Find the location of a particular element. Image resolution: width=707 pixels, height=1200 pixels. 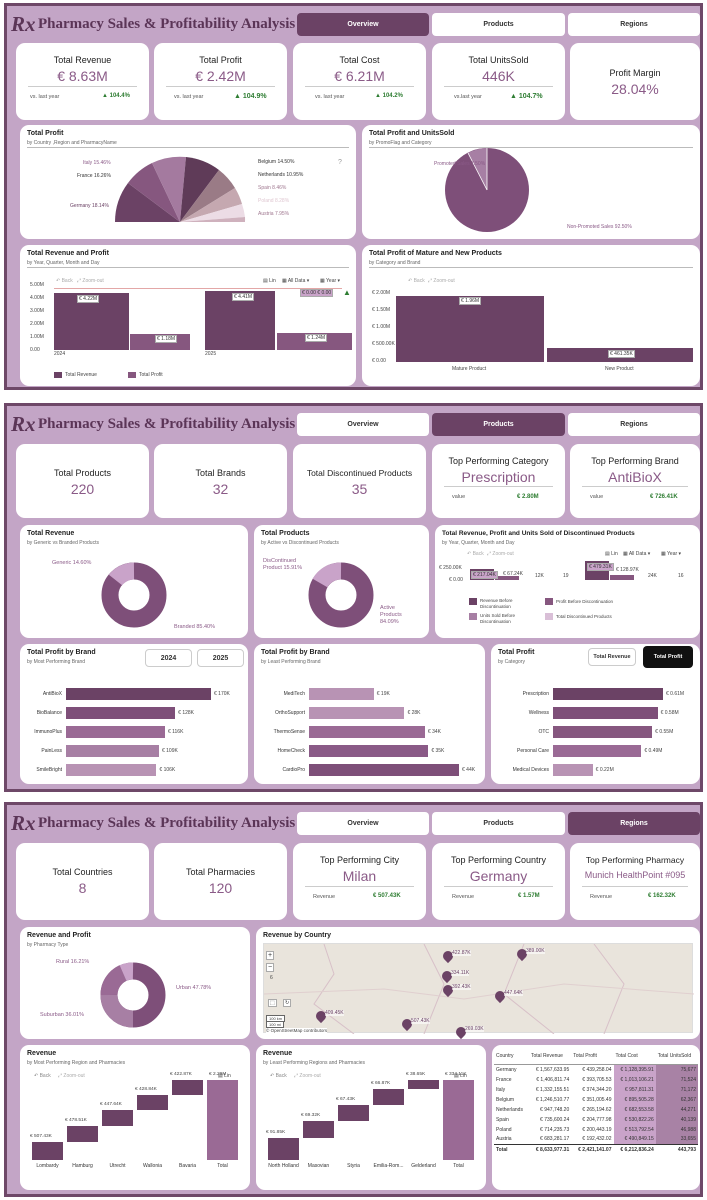

map-pin-label: 422.87K is located at coordinates (461, 953).